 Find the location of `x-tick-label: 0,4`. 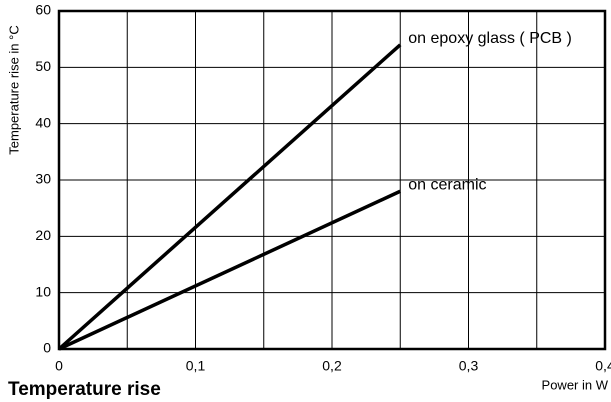

x-tick-label: 0,4 is located at coordinates (603, 366).